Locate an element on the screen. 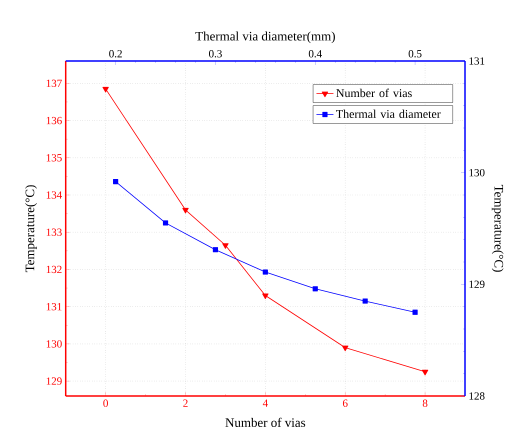  x-tick-label: 2 is located at coordinates (185, 403).